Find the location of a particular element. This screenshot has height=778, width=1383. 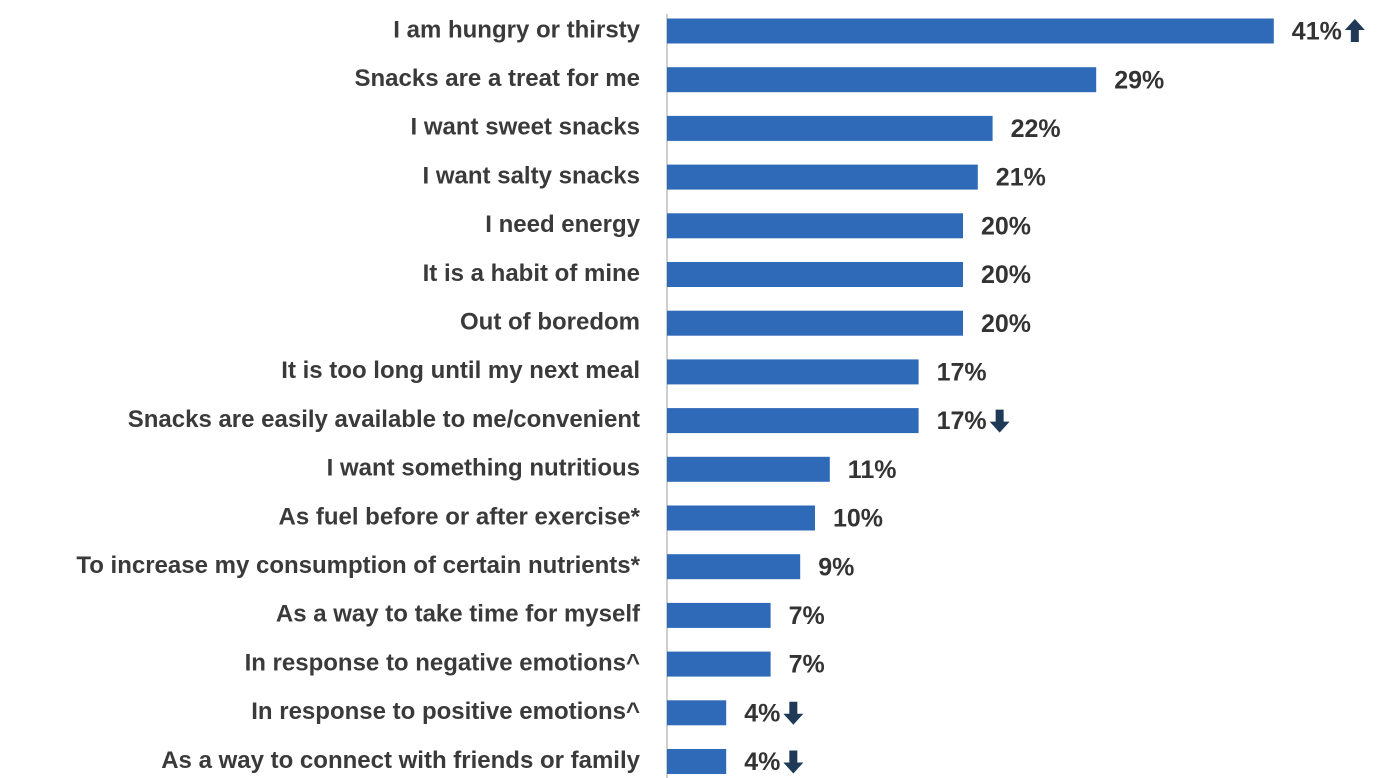

category-label: Out of boredom is located at coordinates (550, 322).